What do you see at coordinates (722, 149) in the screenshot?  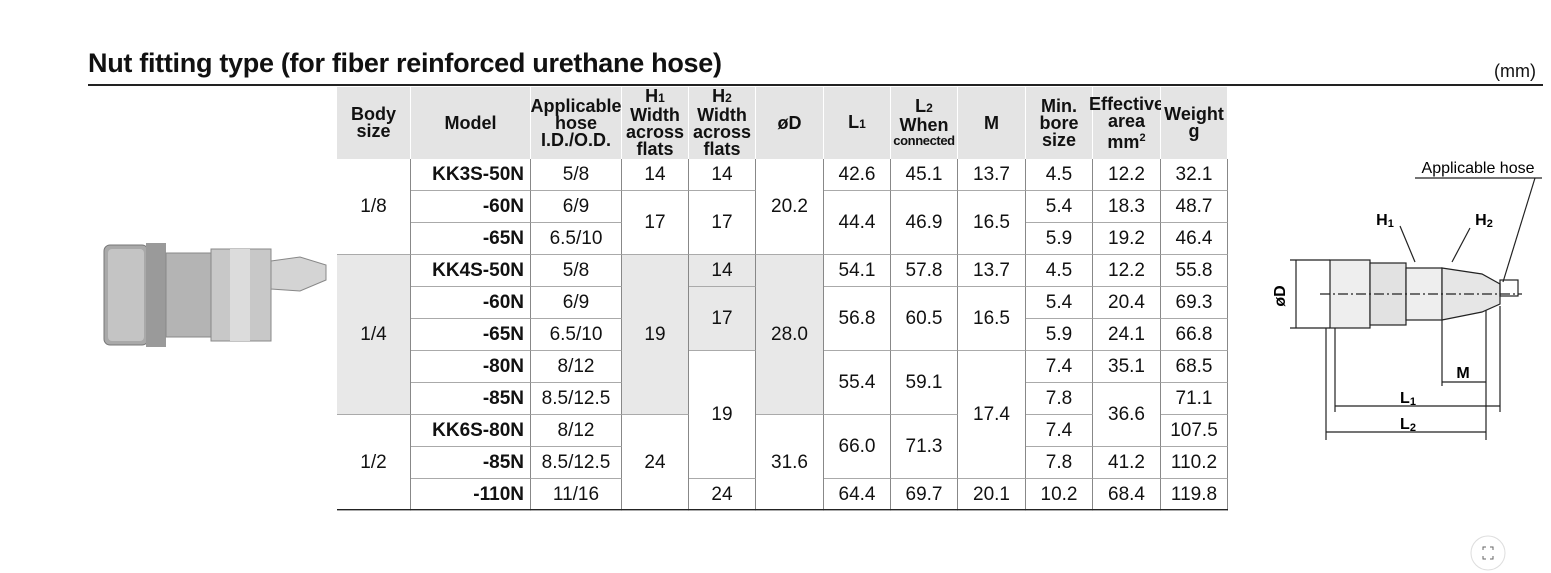 I see `header-line: flats` at bounding box center [722, 149].